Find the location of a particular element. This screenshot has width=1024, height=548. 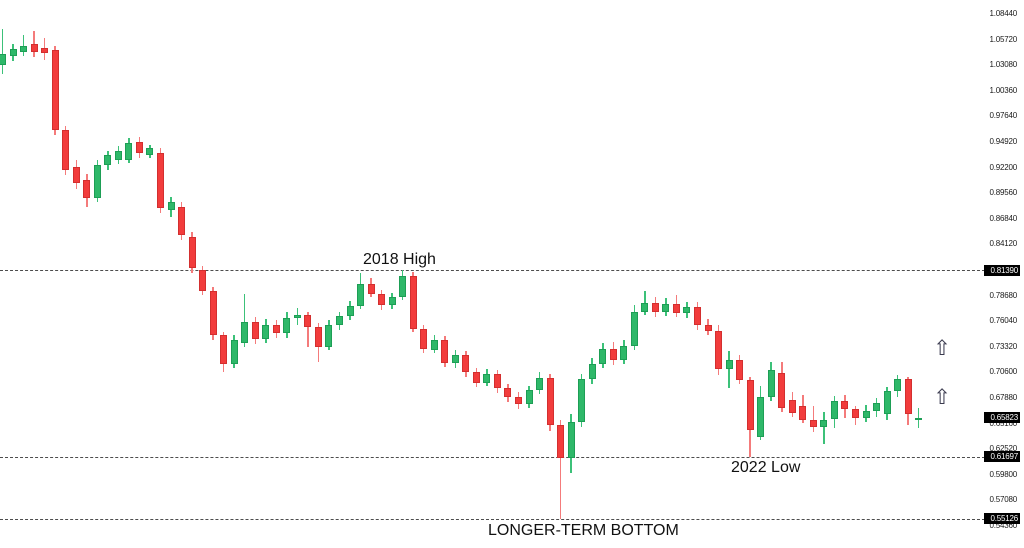

annotation-2022-low: 2022 Low is located at coordinates (766, 467).